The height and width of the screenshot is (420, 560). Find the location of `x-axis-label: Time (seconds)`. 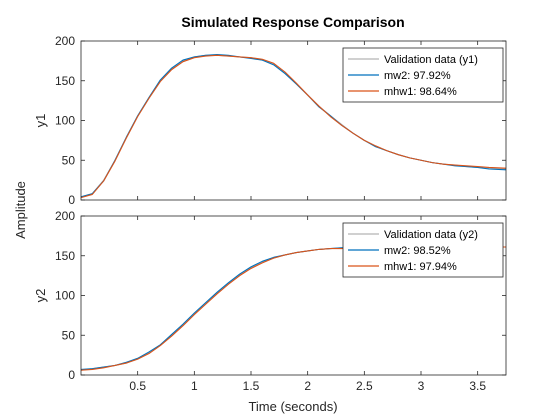

x-axis-label: Time (seconds) is located at coordinates (292, 406).